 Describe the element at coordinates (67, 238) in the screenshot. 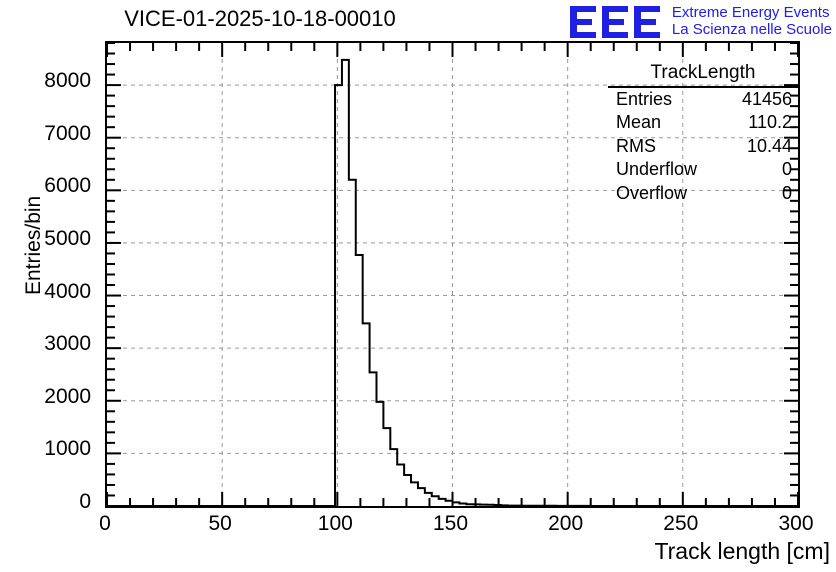

I see `y-tick-label: 5000` at that location.